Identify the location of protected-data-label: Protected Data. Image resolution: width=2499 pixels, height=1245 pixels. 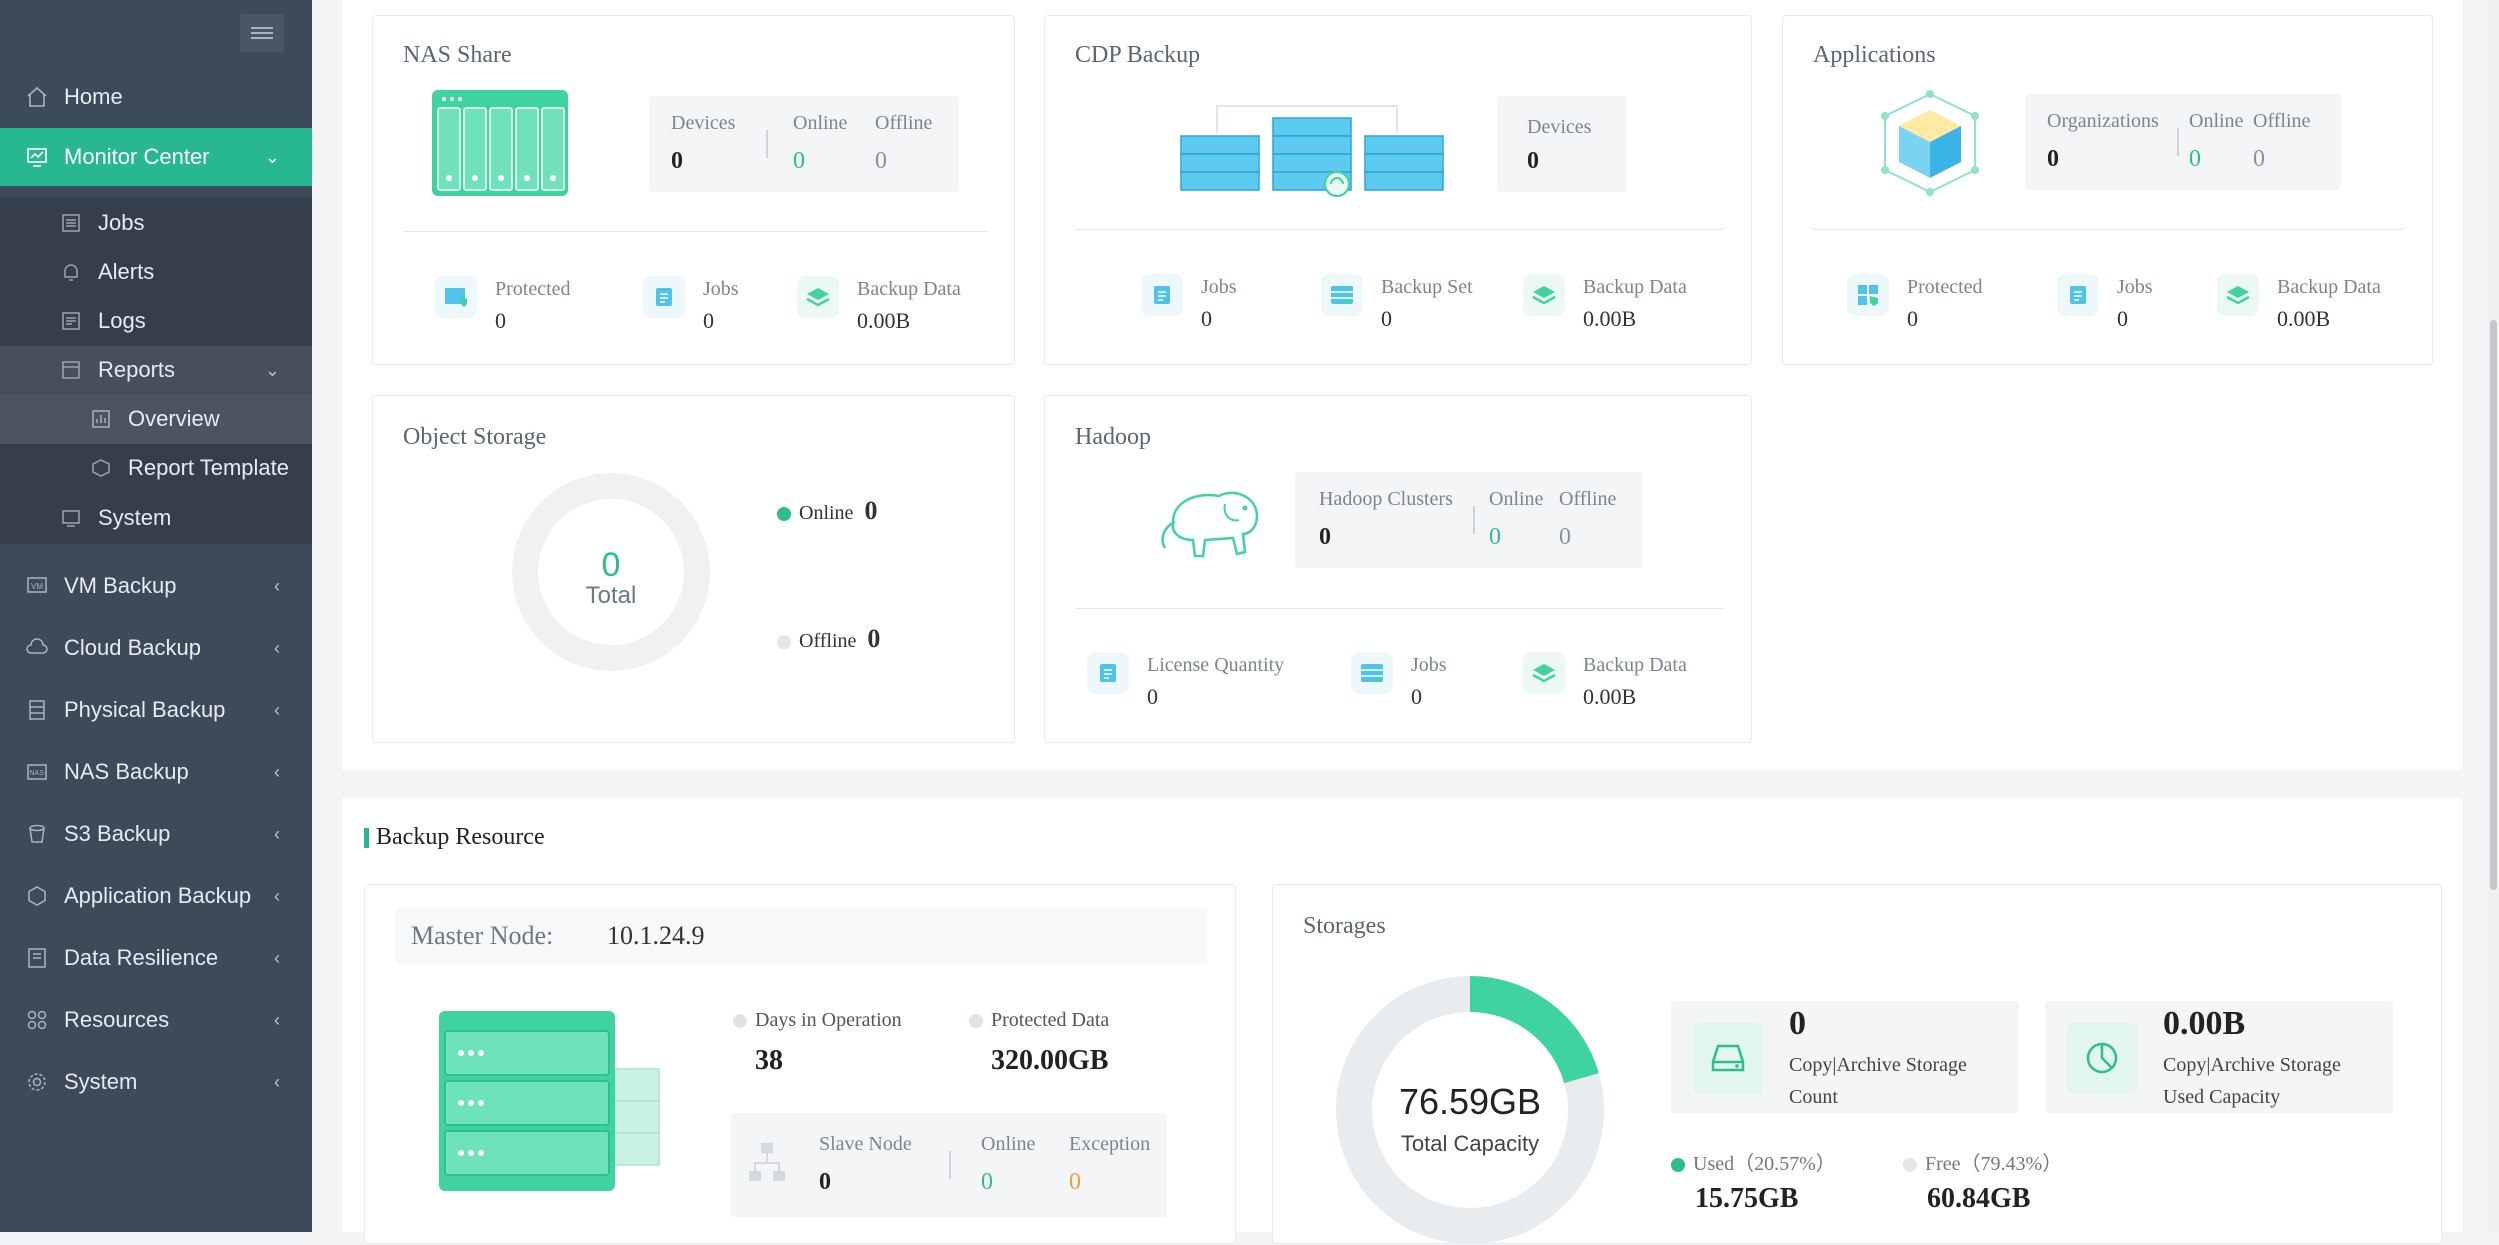
(1039, 1020).